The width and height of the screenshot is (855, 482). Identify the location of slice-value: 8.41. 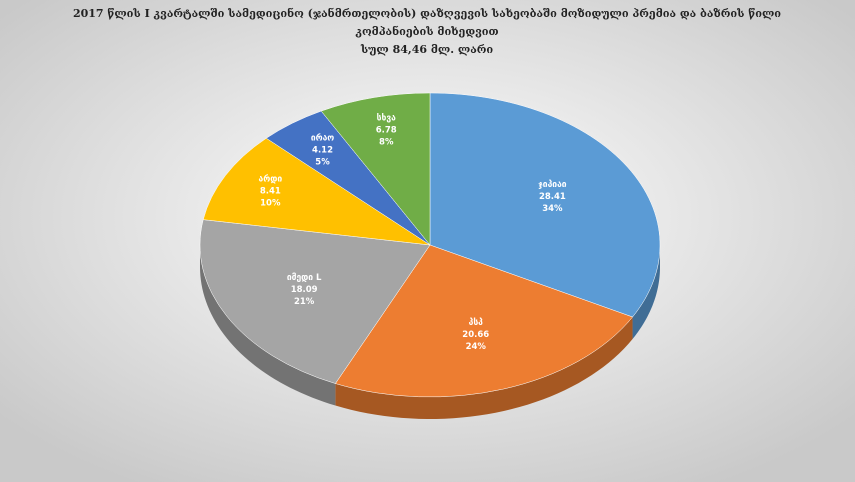
(270, 191).